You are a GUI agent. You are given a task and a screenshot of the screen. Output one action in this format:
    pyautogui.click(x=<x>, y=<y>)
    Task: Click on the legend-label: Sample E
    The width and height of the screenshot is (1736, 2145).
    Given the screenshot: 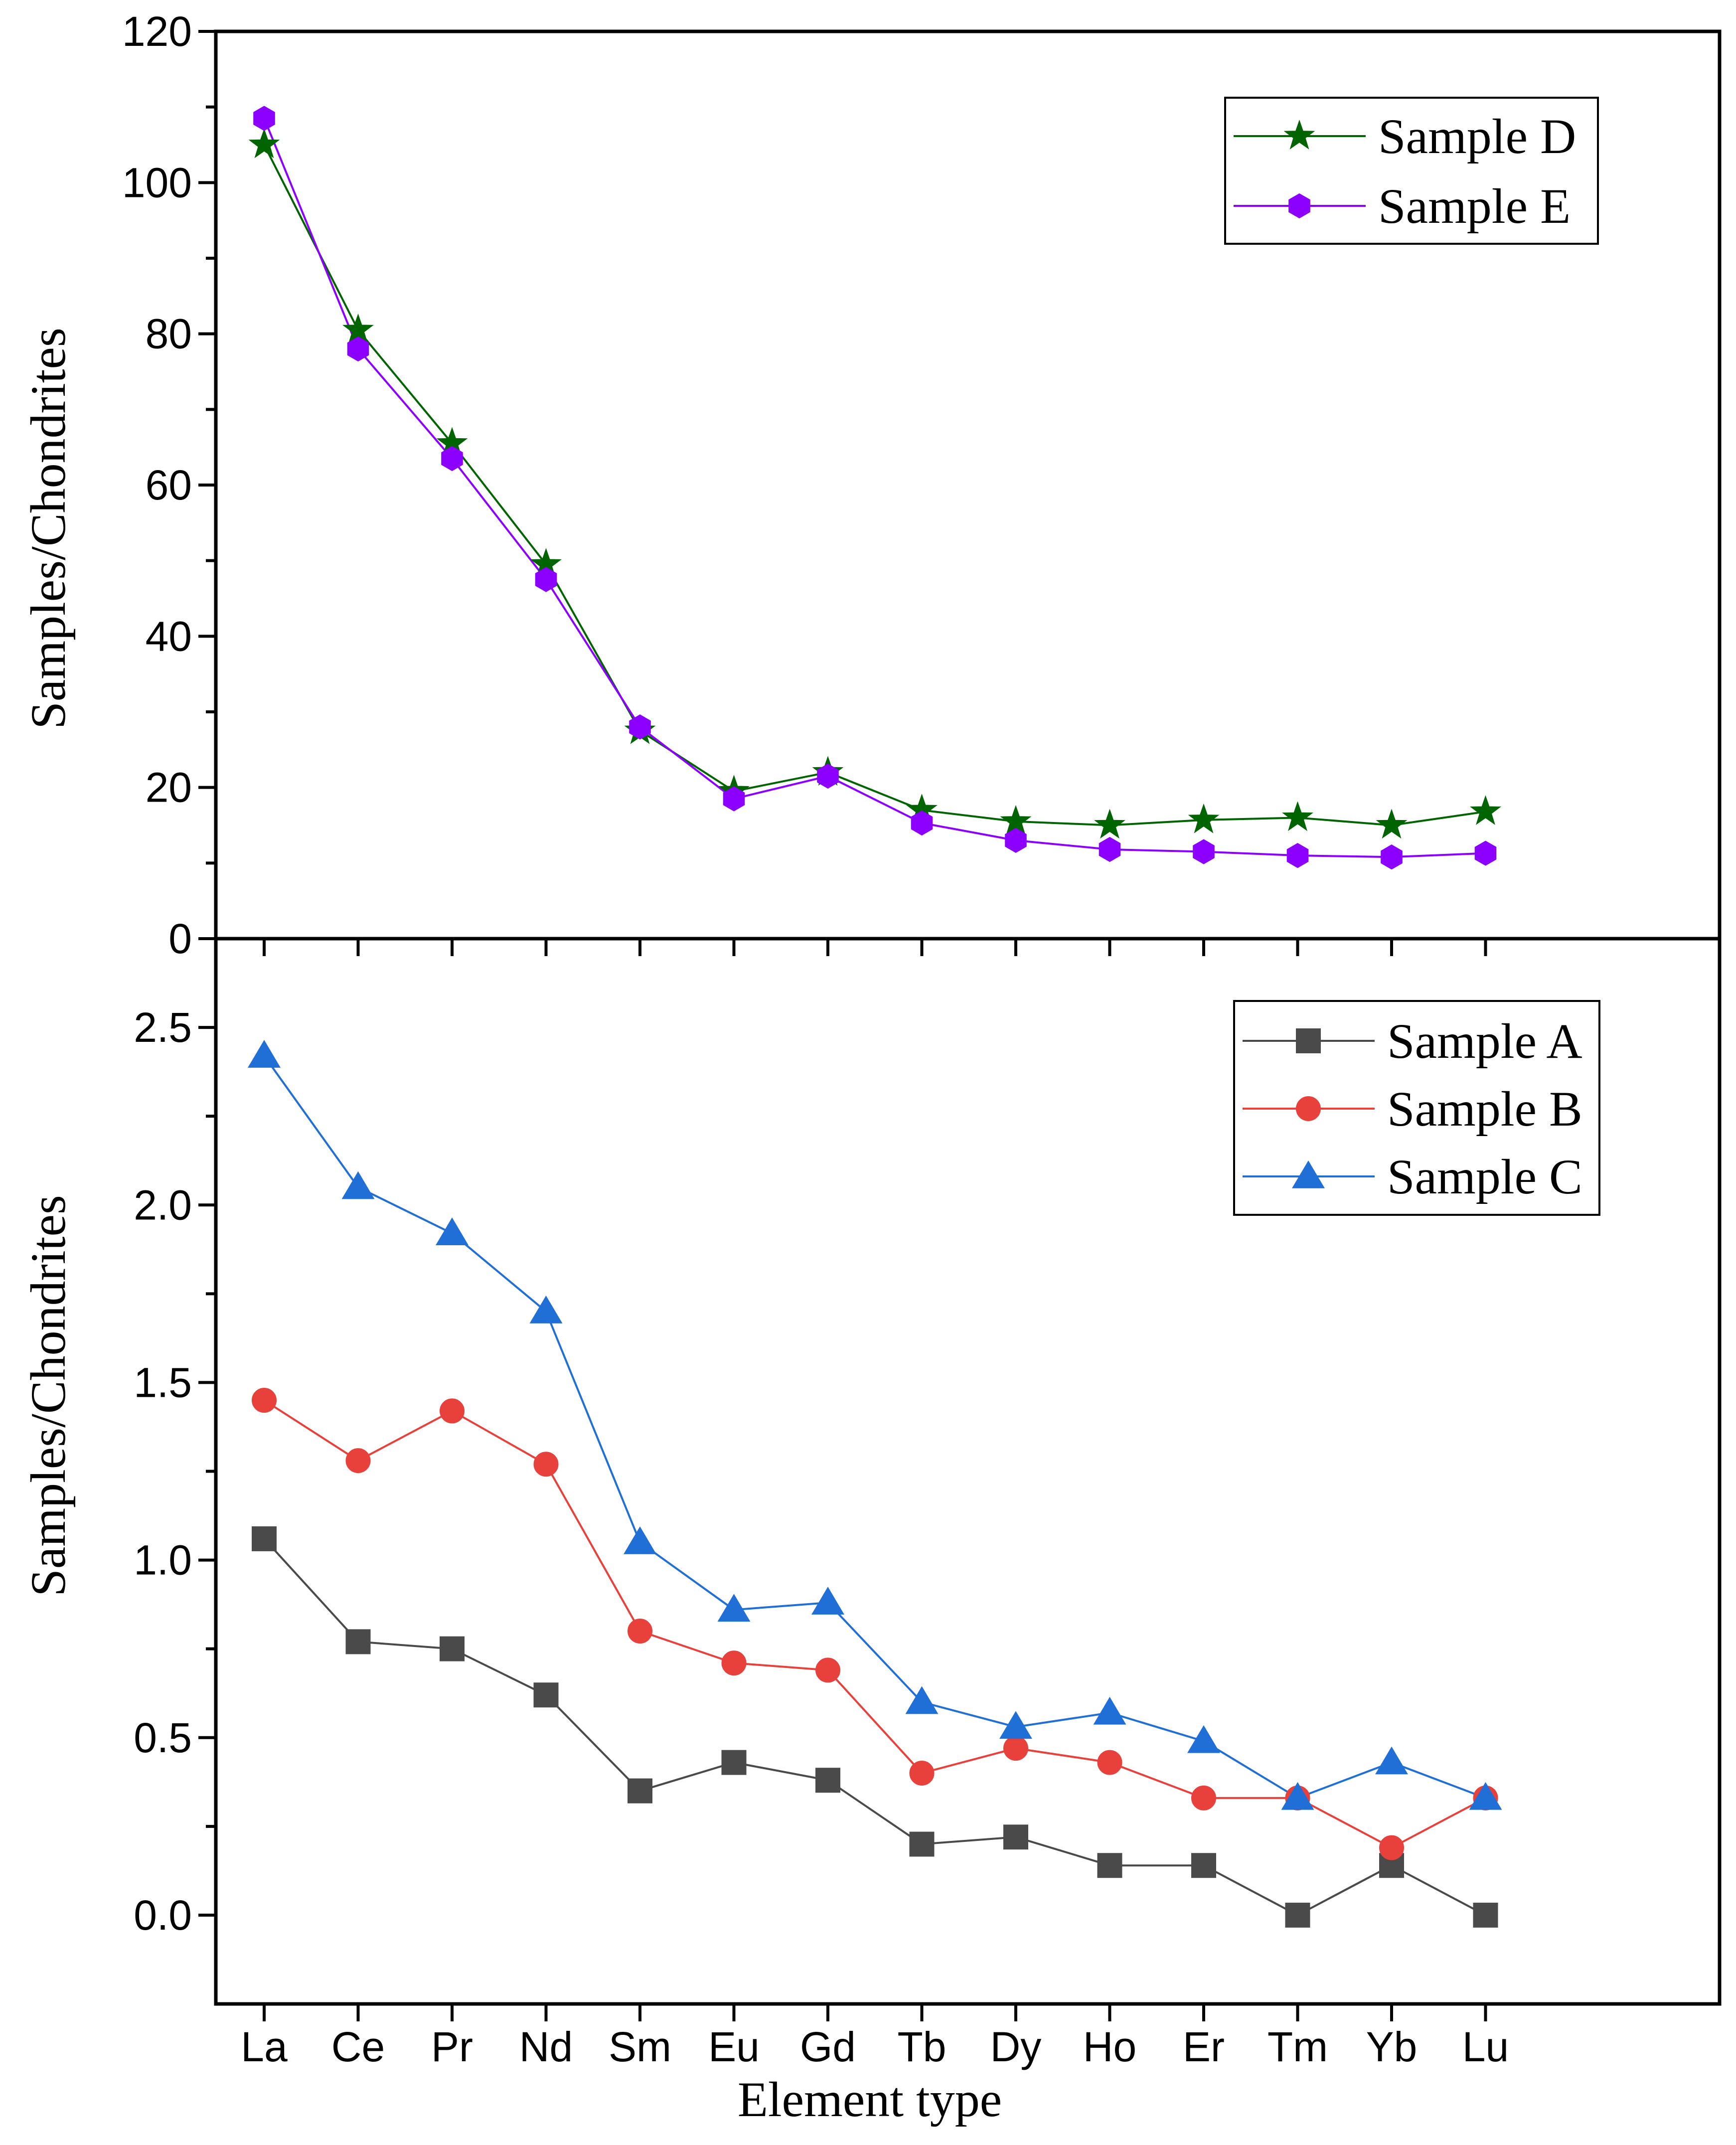 What is the action you would take?
    pyautogui.click(x=1474, y=206)
    